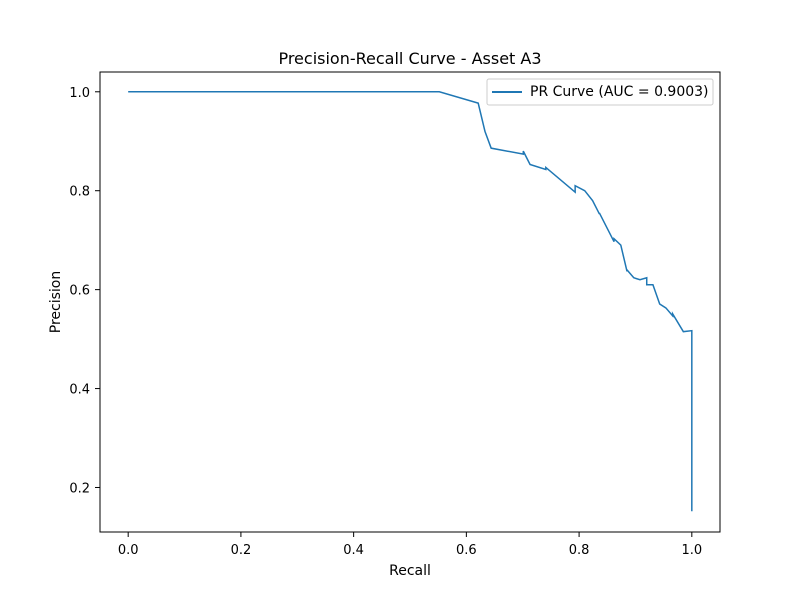  What do you see at coordinates (579, 550) in the screenshot?
I see `x-tick-label: 0.8` at bounding box center [579, 550].